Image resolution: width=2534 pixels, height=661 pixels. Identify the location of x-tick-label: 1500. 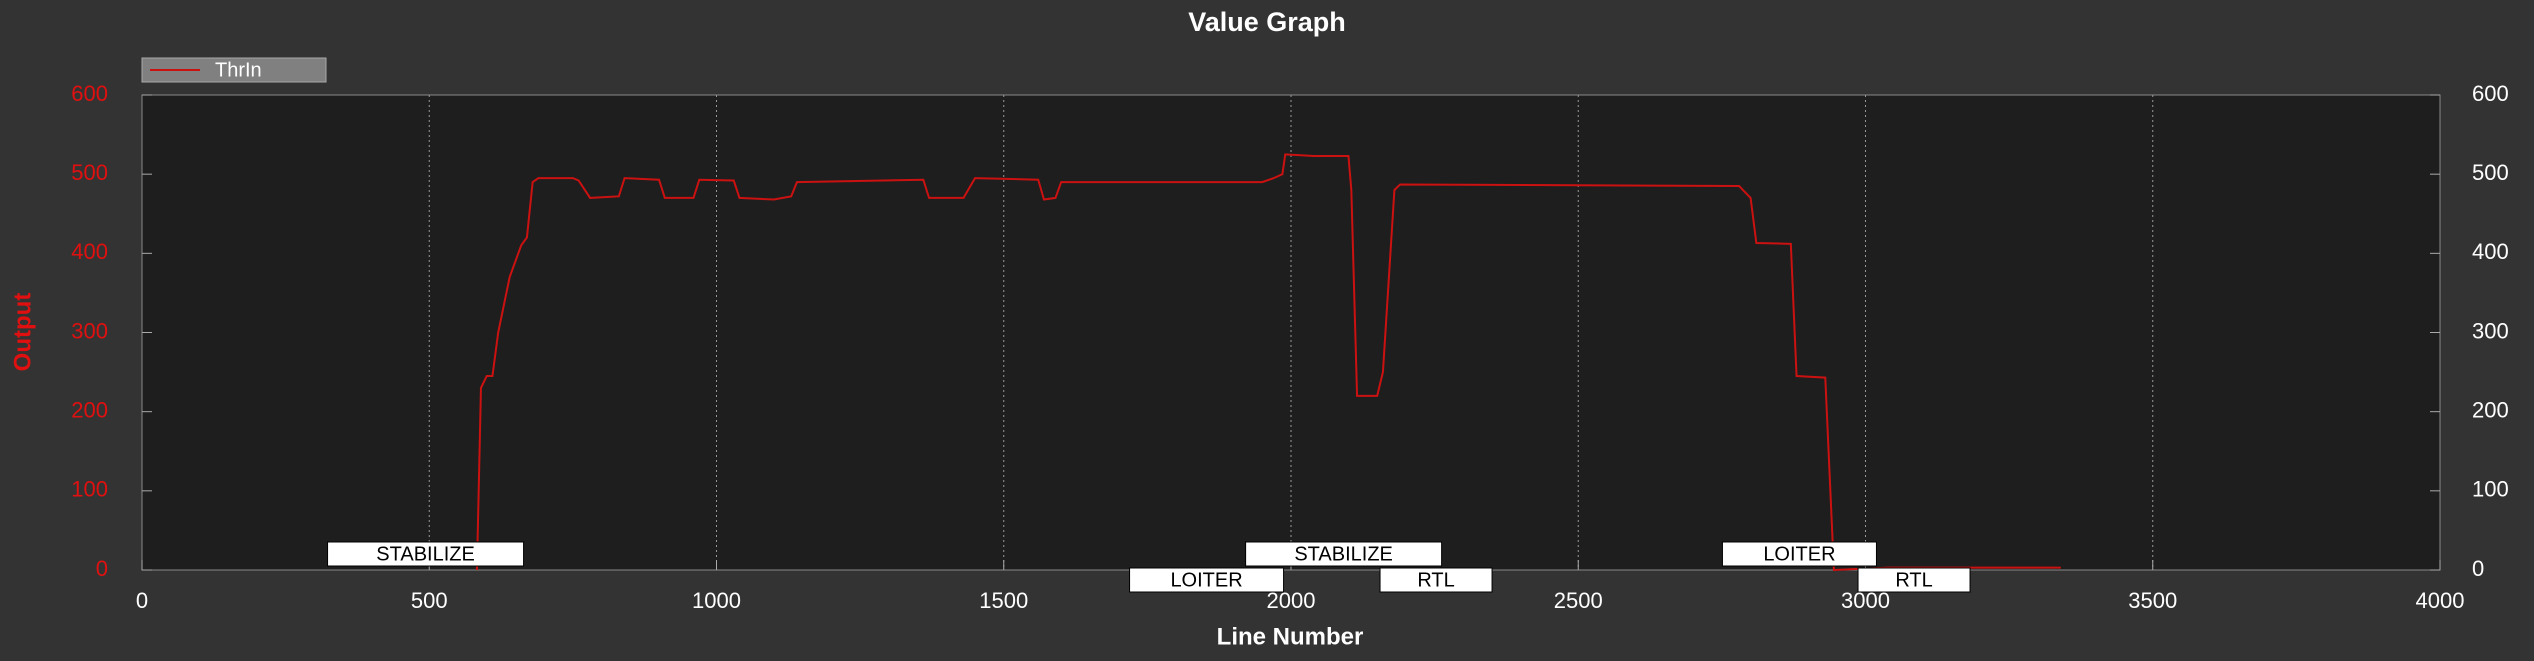
(1003, 600).